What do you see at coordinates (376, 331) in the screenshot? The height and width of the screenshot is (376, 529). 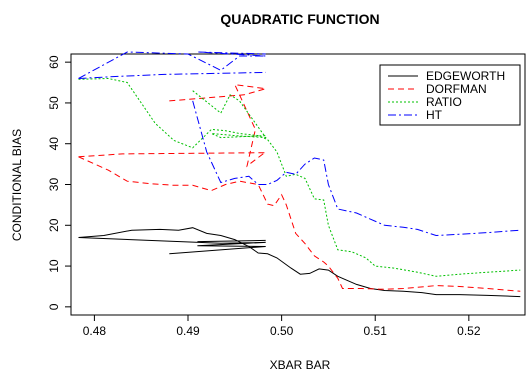 I see `x-tick-label: 0.51` at bounding box center [376, 331].